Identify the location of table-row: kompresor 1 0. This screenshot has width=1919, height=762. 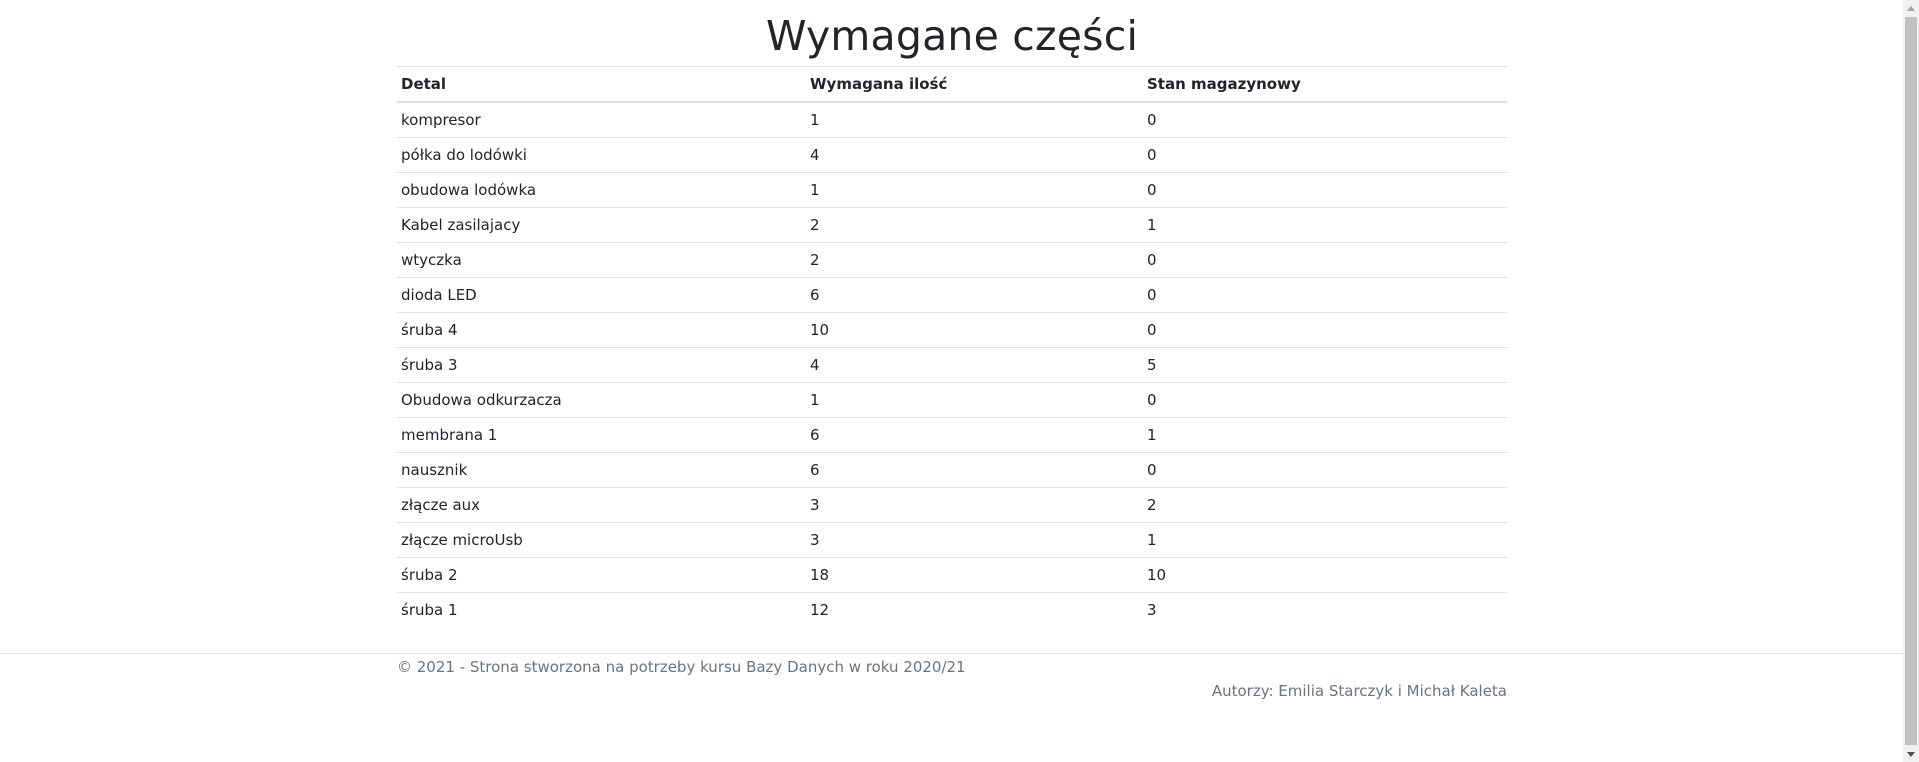
(952, 120).